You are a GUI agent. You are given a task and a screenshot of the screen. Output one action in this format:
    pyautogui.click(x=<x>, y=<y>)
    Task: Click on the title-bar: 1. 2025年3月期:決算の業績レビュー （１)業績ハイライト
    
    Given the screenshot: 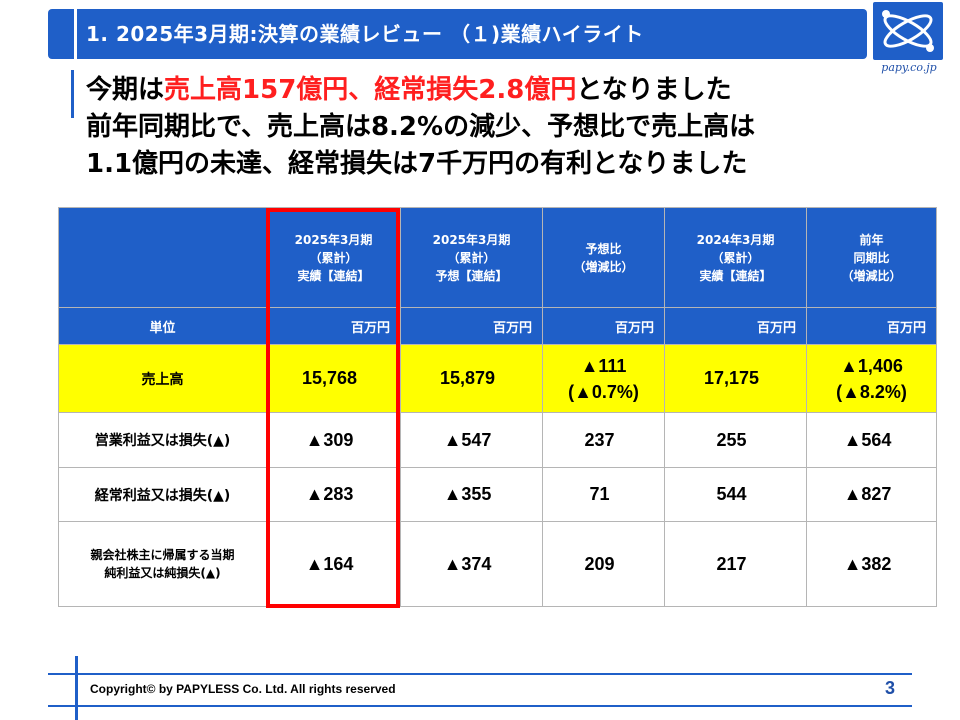 What is the action you would take?
    pyautogui.click(x=457, y=34)
    